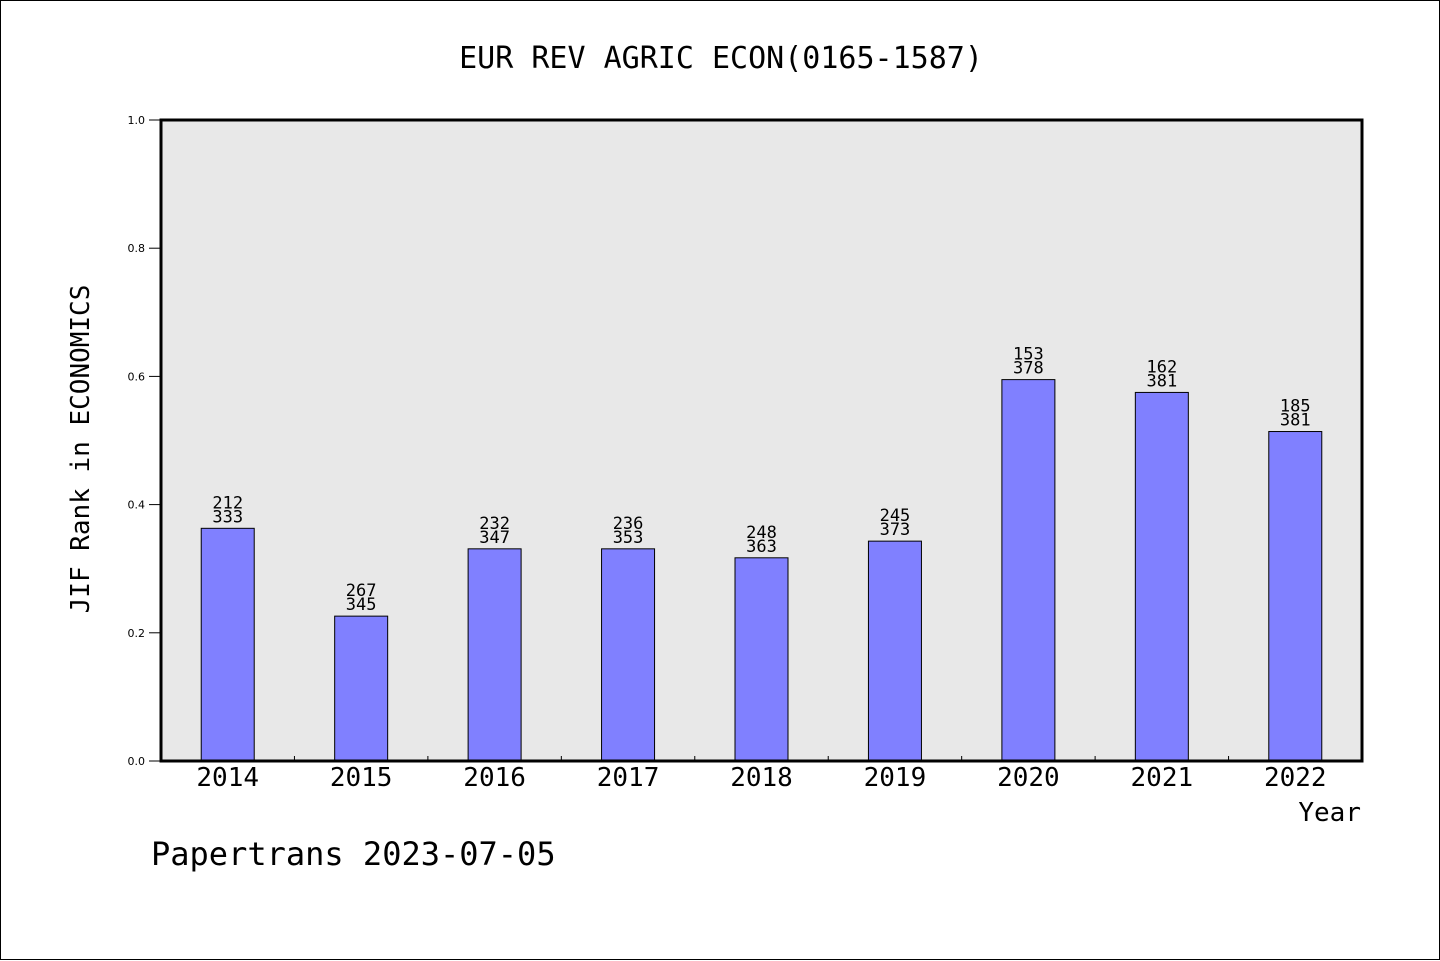 Image resolution: width=1440 pixels, height=961 pixels. Describe the element at coordinates (1161, 381) in the screenshot. I see `bar-total-label-2021: 381` at that location.